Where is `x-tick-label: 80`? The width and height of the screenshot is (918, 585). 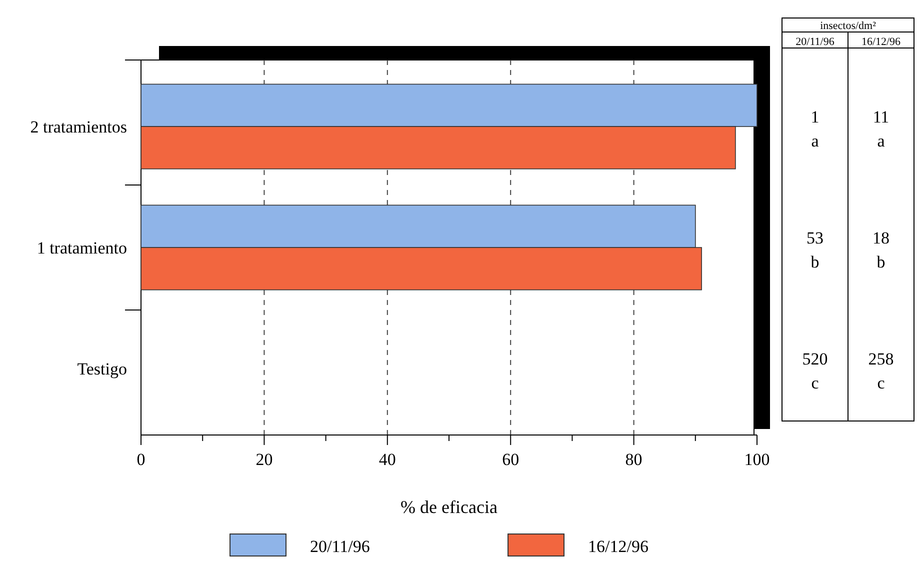
x-tick-label: 80 is located at coordinates (633, 459).